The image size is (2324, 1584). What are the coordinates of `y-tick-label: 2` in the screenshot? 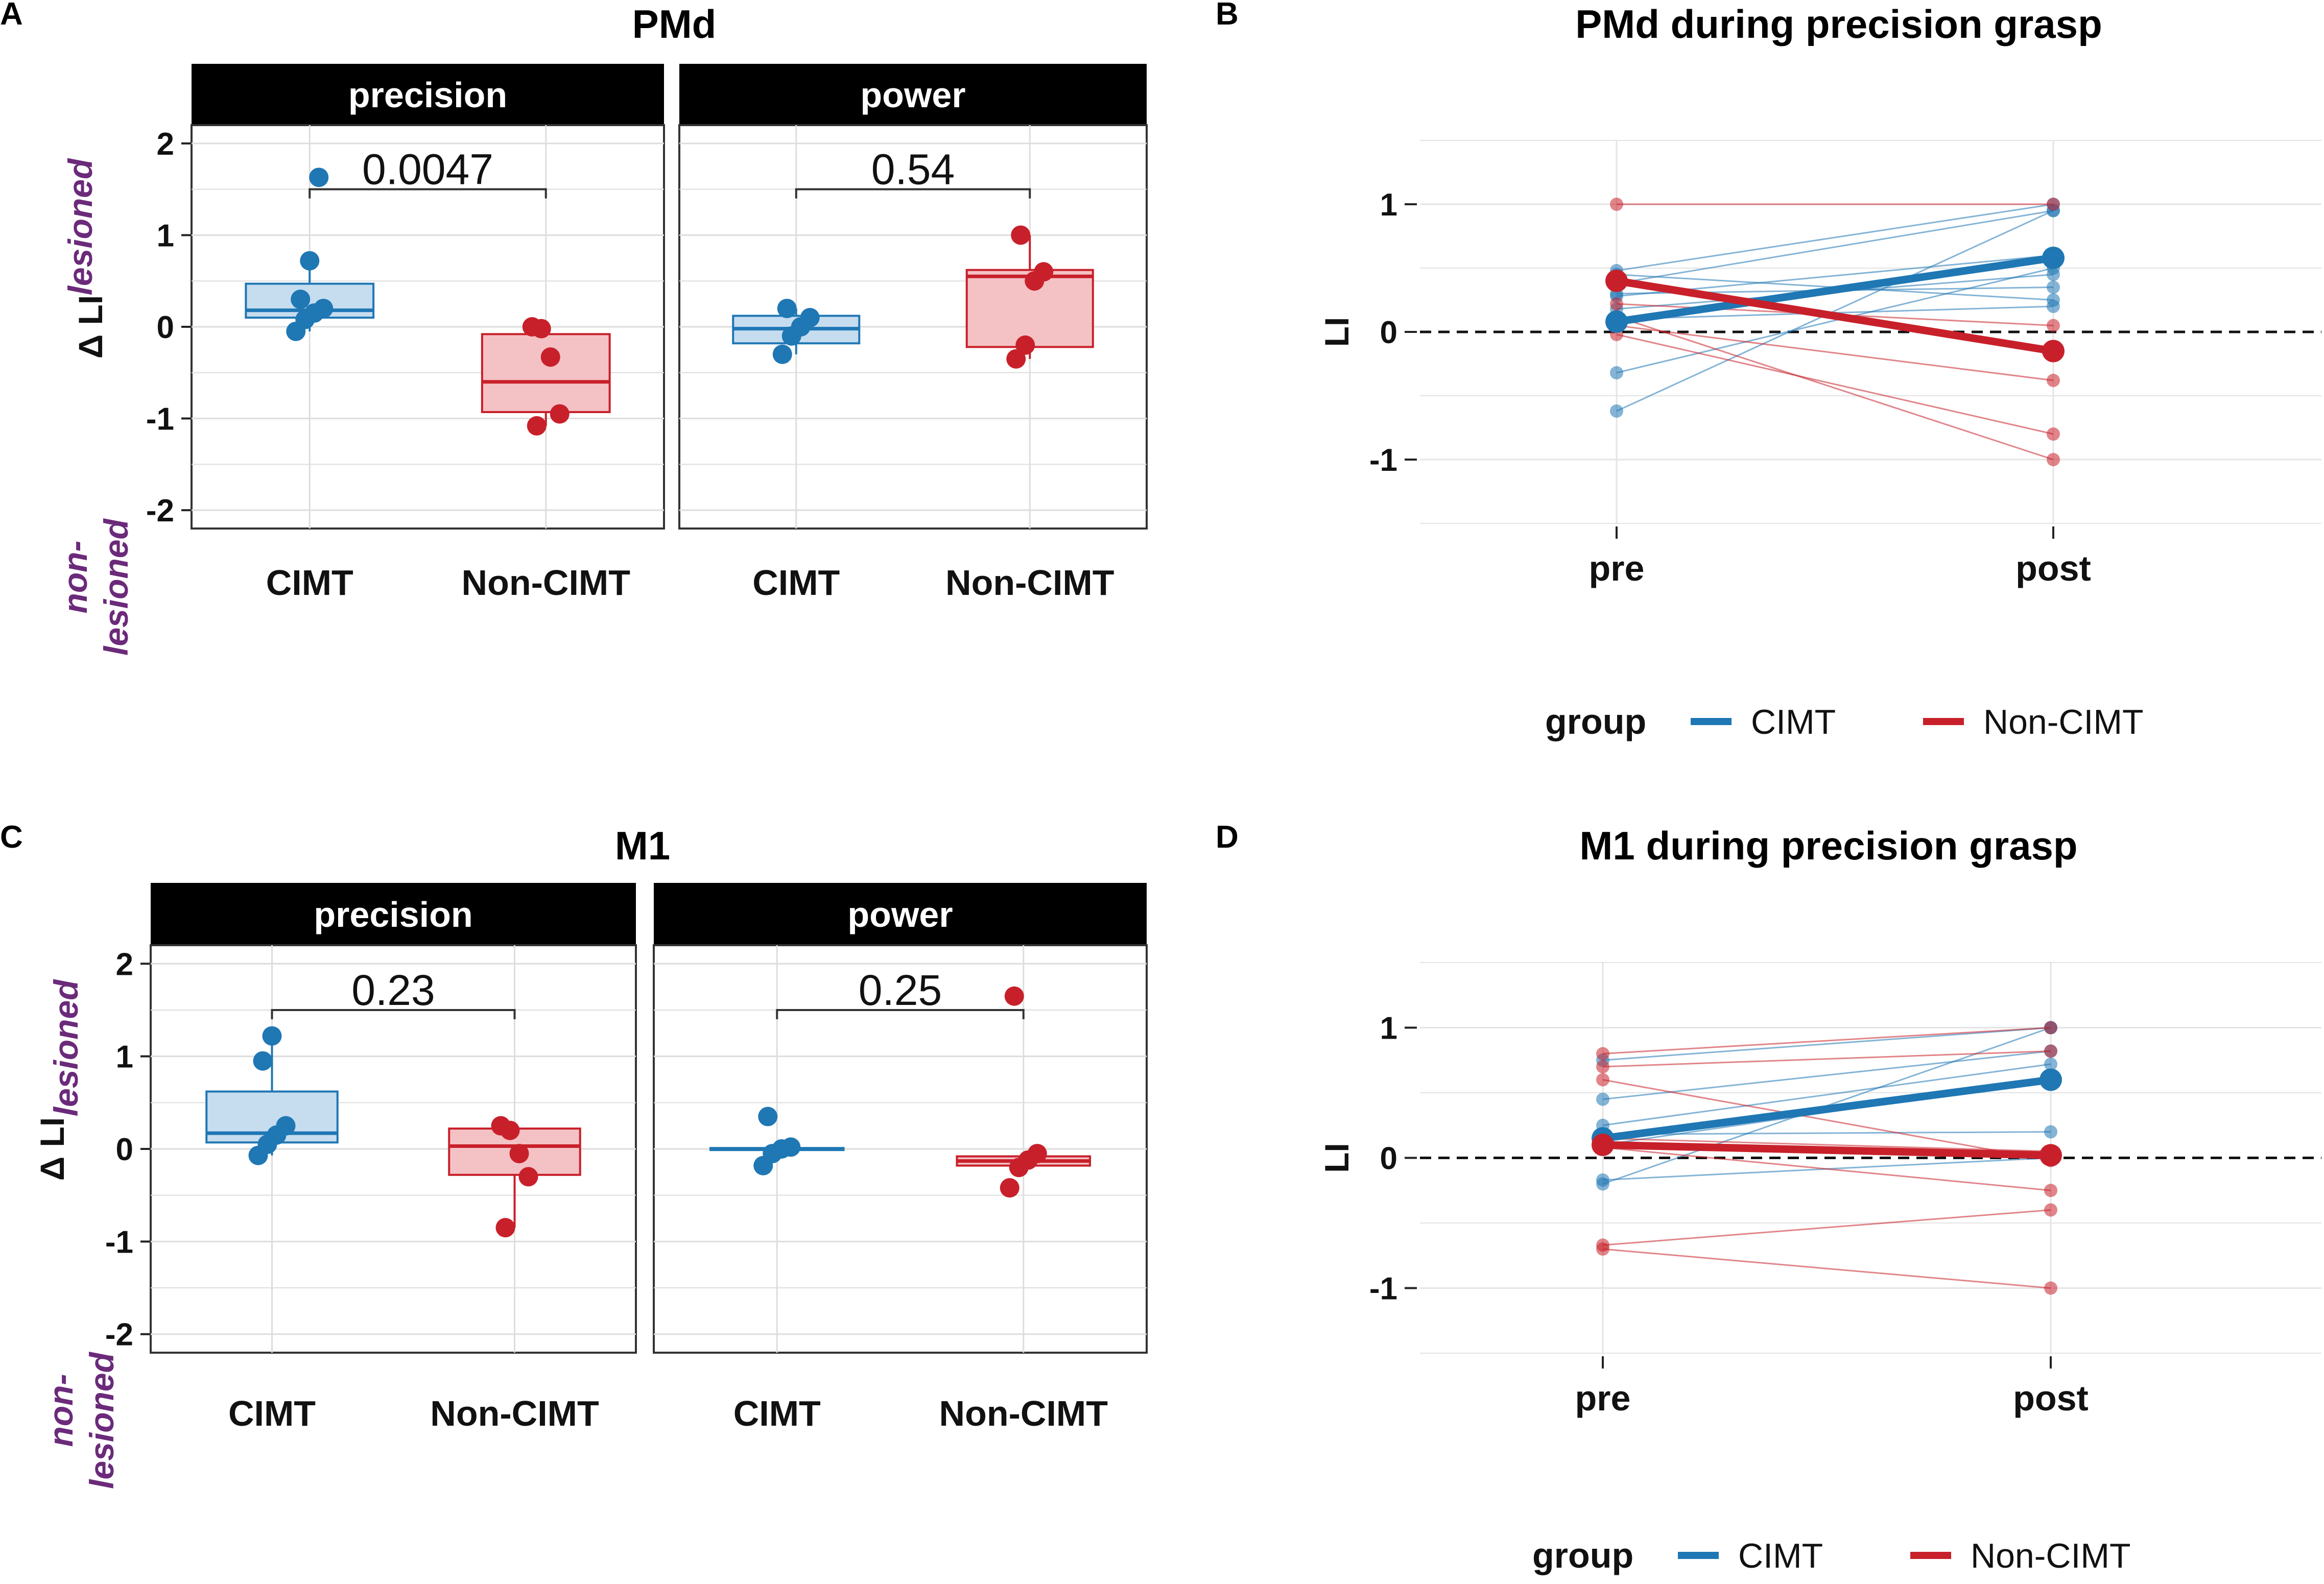 It's located at (165, 144).